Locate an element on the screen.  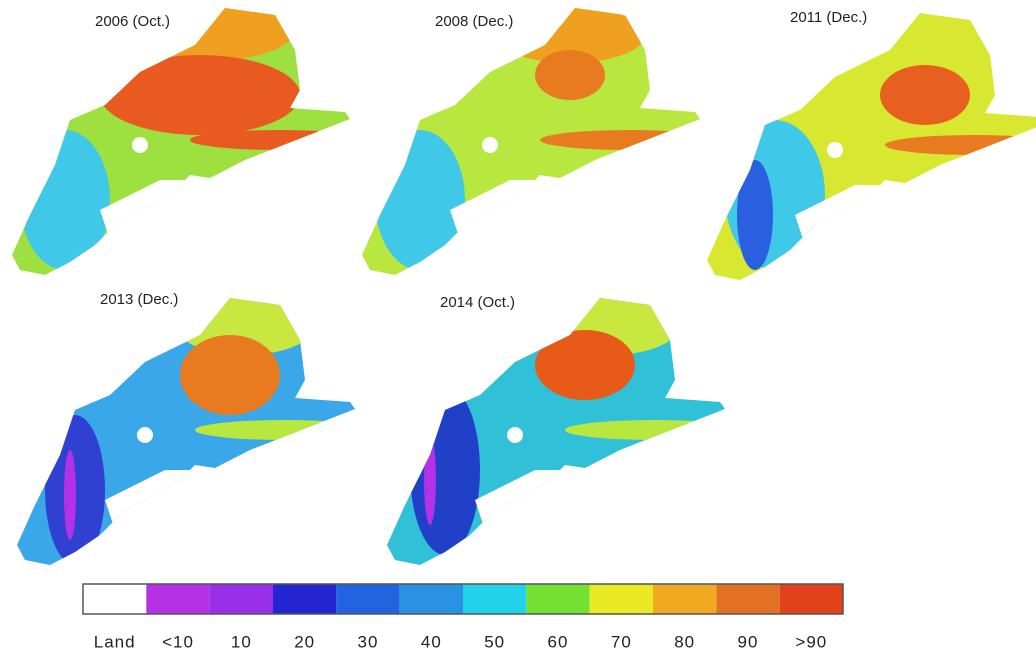
legend-frame is located at coordinates (463, 599).